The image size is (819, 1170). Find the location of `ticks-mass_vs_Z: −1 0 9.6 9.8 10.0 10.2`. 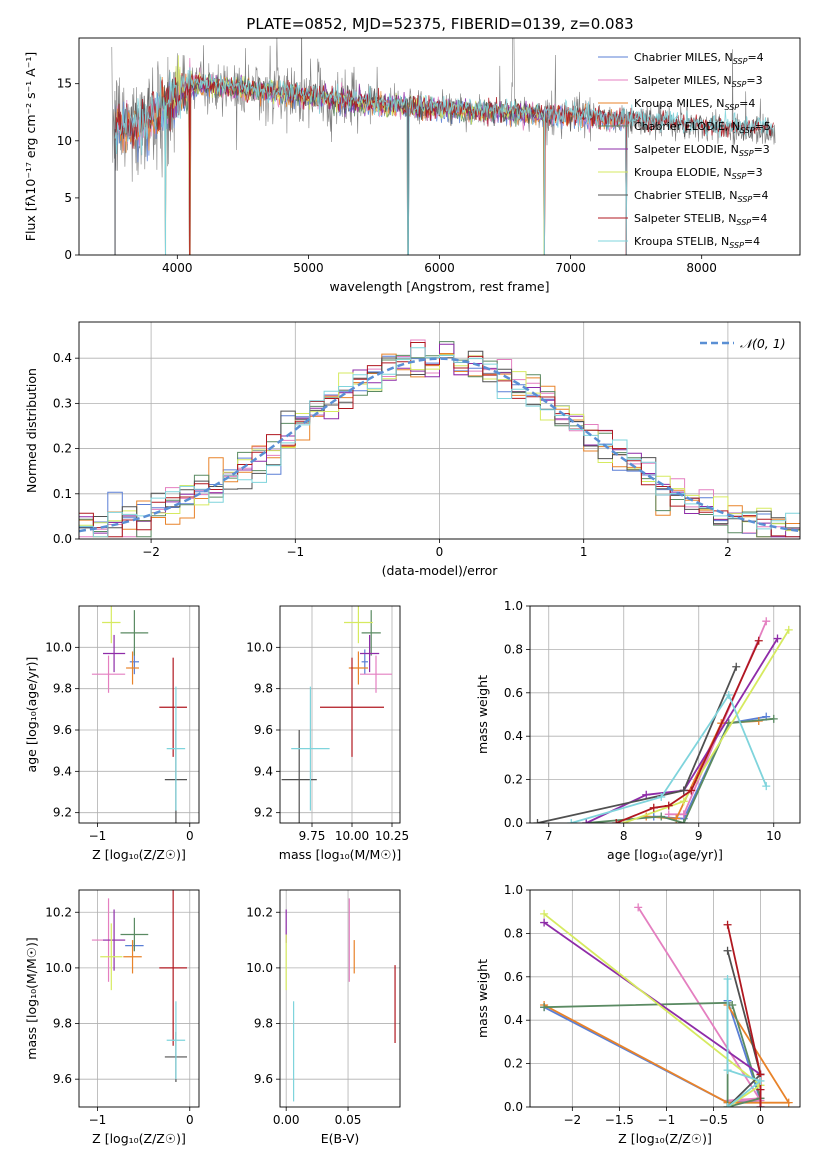

ticks-mass_vs_Z: −1 0 9.6 9.8 10.0 10.2 is located at coordinates (119, 1016).